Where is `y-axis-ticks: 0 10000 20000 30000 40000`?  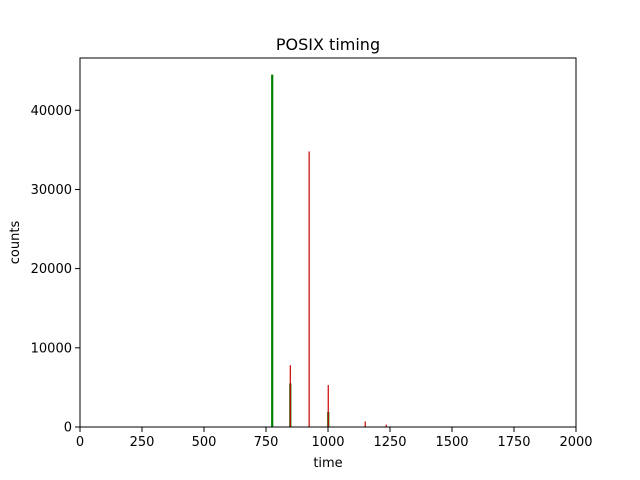
y-axis-ticks: 0 10000 20000 30000 40000 is located at coordinates (55, 270).